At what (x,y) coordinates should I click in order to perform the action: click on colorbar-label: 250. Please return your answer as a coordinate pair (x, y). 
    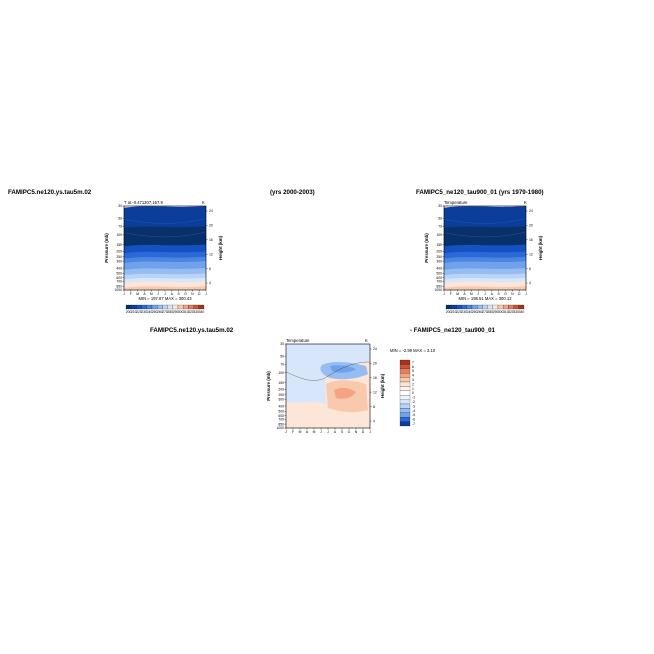
    Looking at the image, I should click on (155, 312).